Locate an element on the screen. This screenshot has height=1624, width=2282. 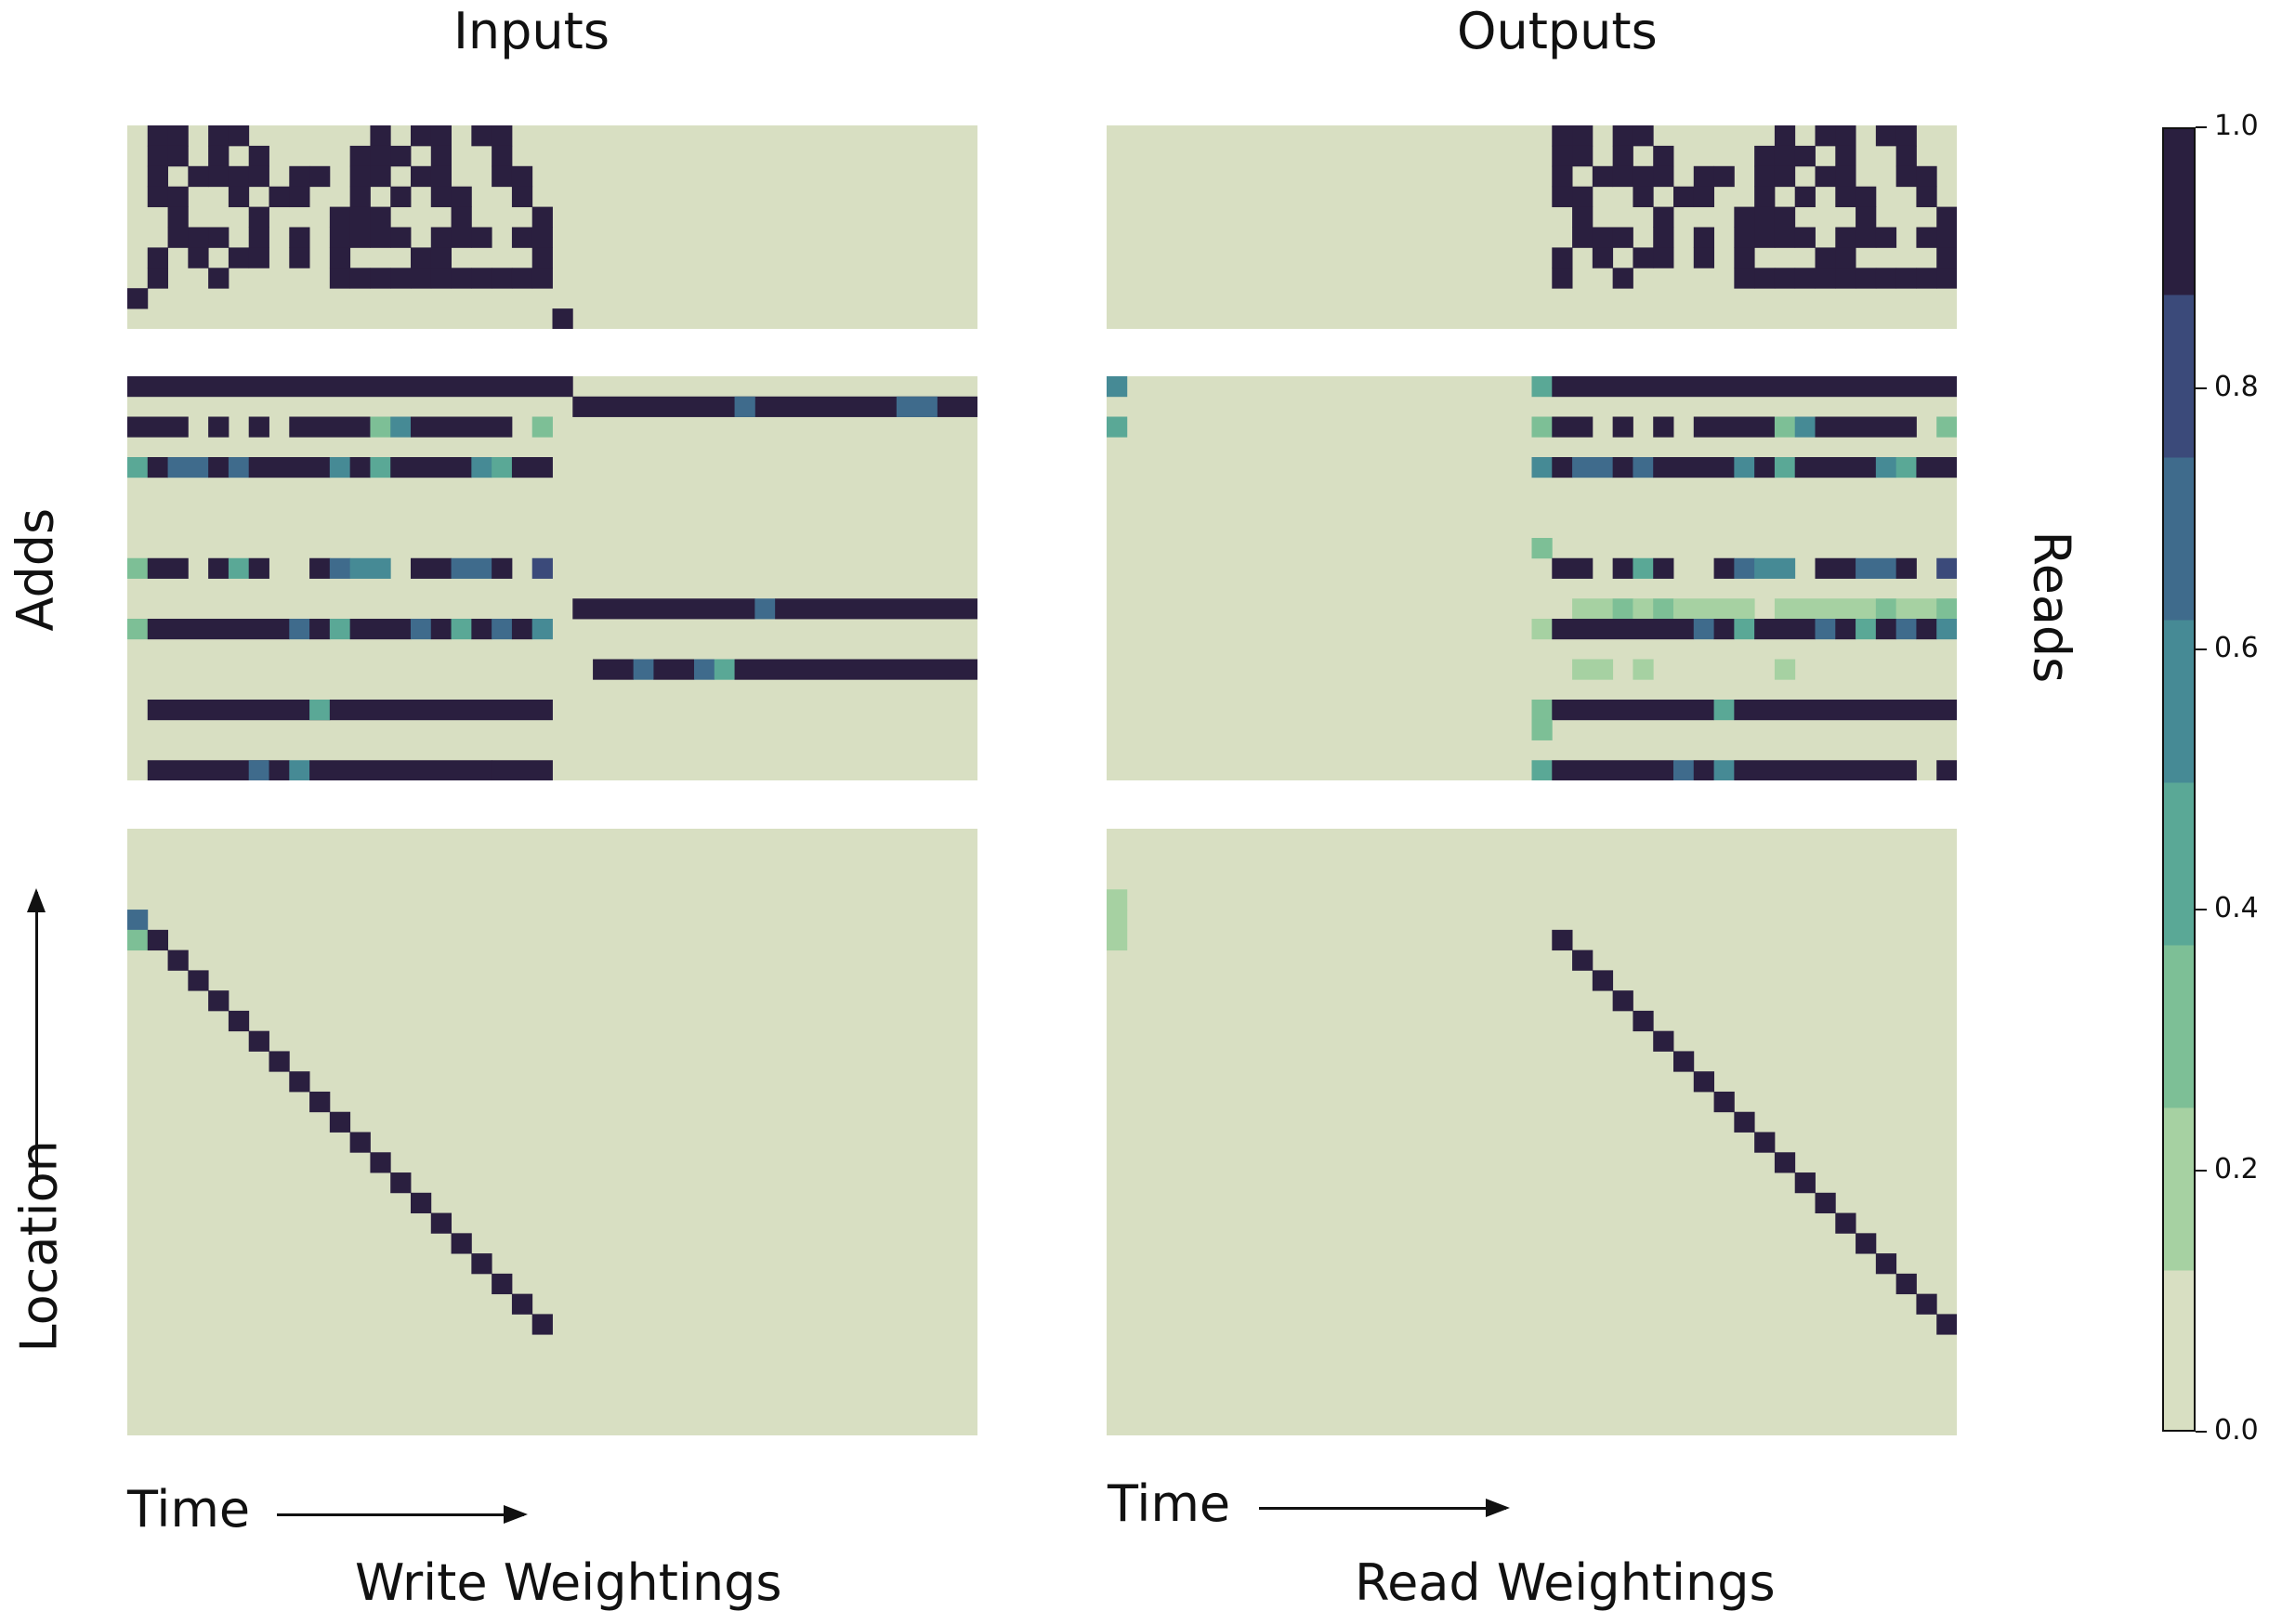
read-weightings-label: Read Weightings is located at coordinates (1565, 1583).